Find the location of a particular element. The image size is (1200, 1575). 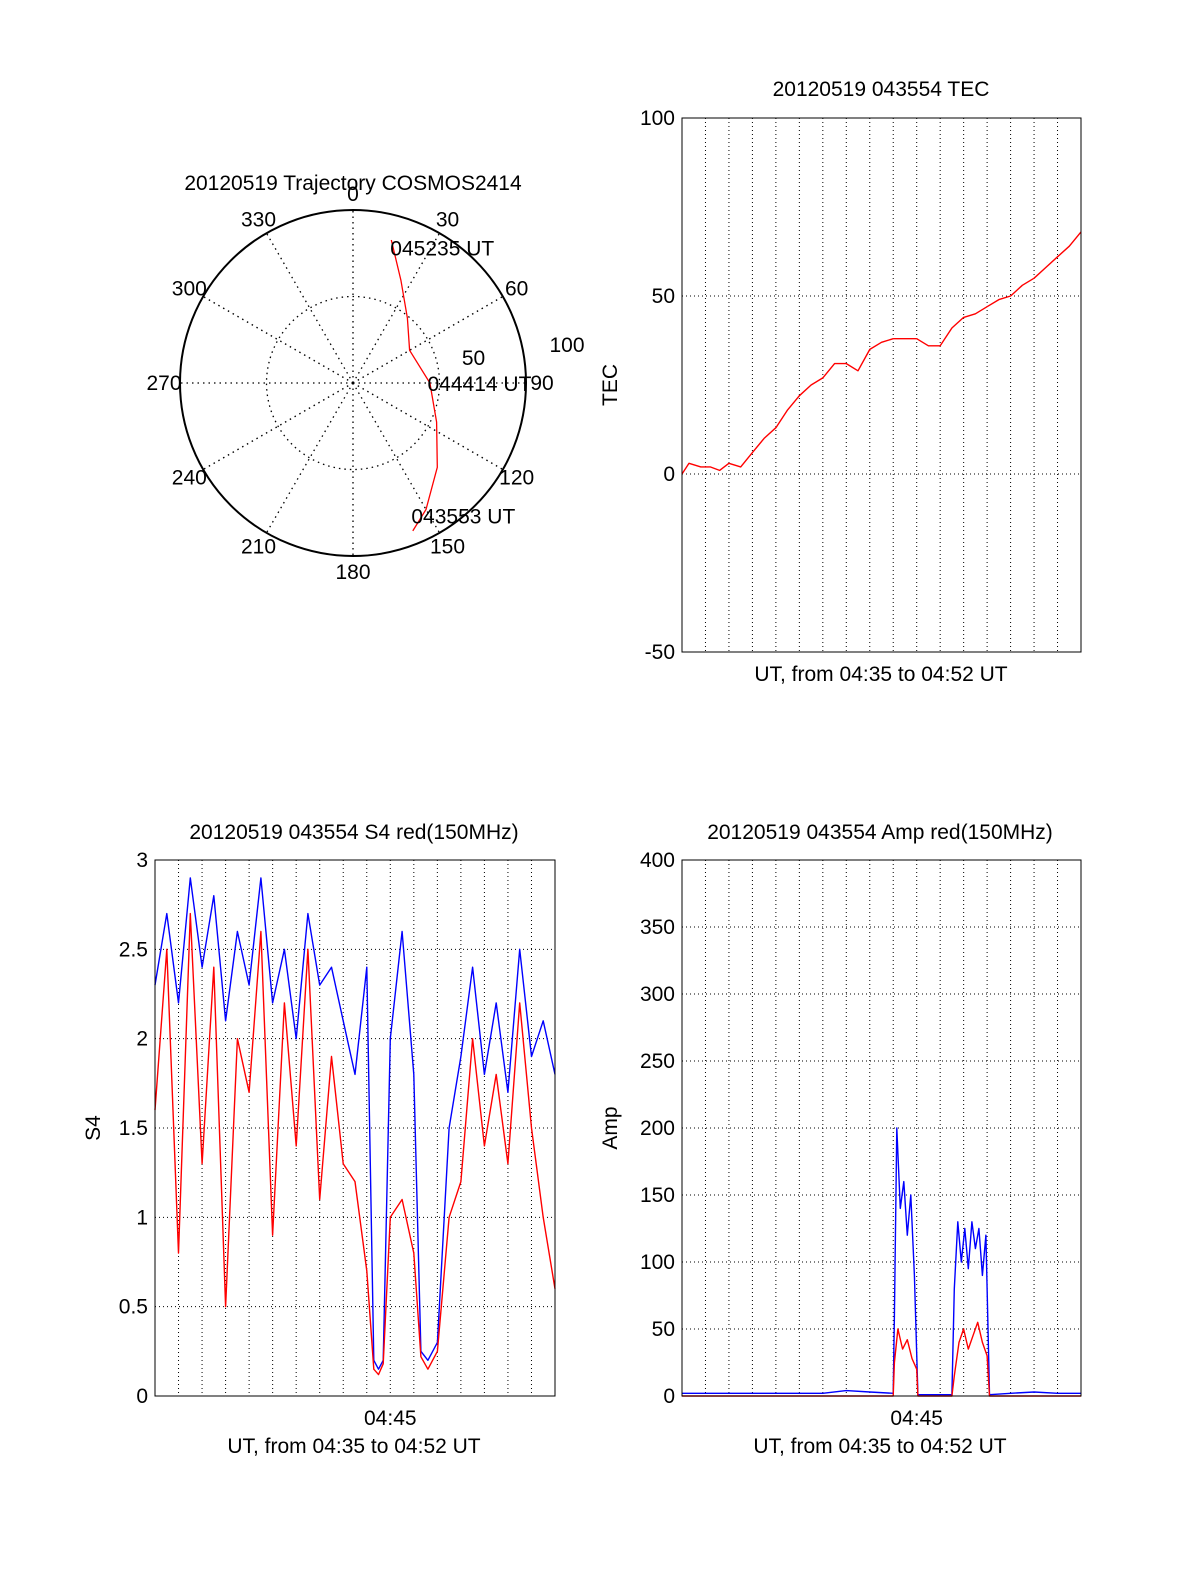

s4-x-label: UT, from 04:35 to 04:52 UT is located at coordinates (353, 1446).